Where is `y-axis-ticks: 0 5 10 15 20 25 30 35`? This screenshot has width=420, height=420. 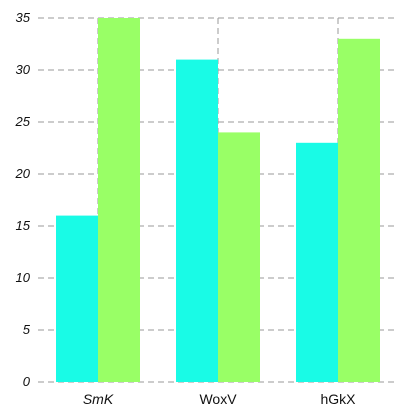
y-axis-ticks: 0 5 10 15 20 25 30 35 is located at coordinates (23, 199).